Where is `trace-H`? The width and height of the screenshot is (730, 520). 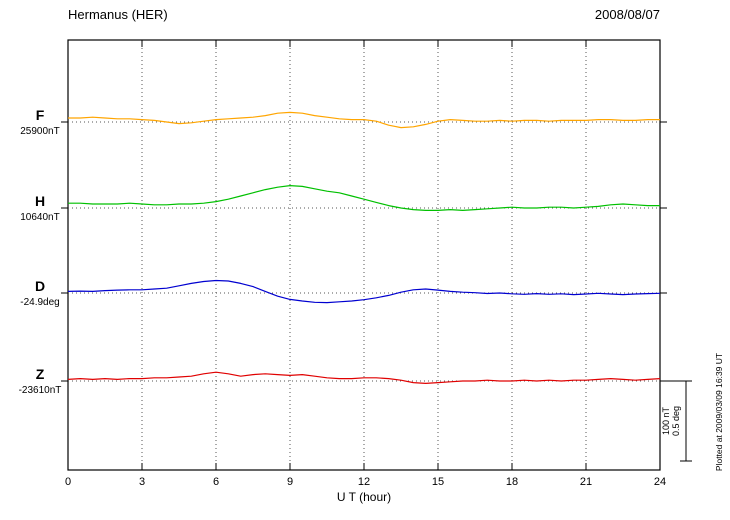 trace-H is located at coordinates (364, 198).